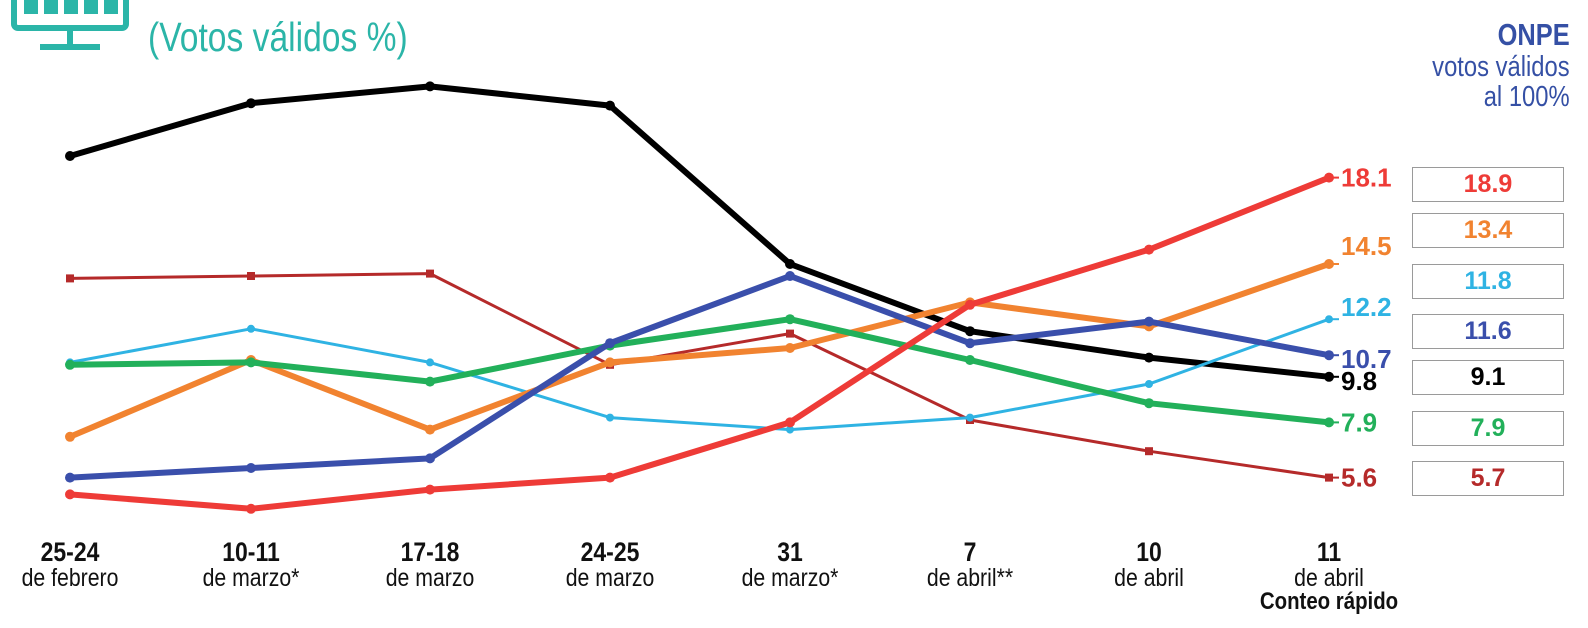  I want to click on monitor-icon, so click(70, 25).